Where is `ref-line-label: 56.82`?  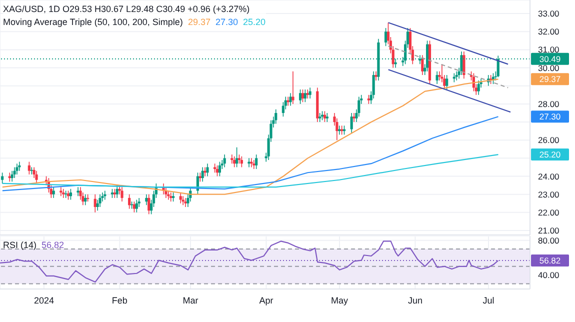 ref-line-label: 56.82 is located at coordinates (550, 260).